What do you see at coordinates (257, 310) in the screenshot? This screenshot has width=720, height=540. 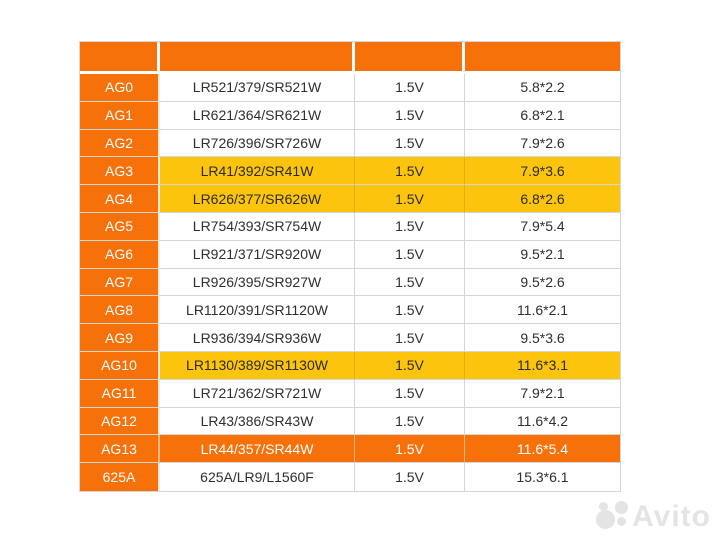 I see `battery-model: LR1120/391/SR1120W` at bounding box center [257, 310].